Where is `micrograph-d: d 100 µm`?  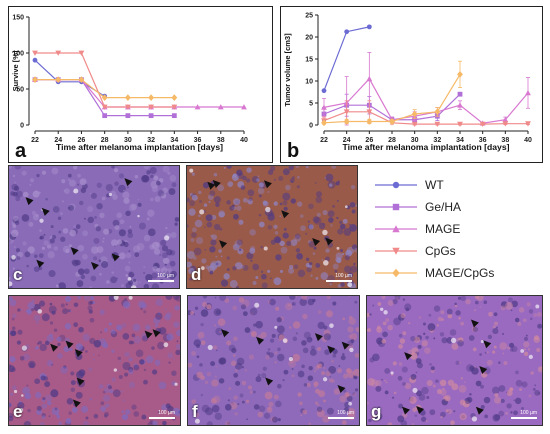 micrograph-d: d 100 µm is located at coordinates (272, 227).